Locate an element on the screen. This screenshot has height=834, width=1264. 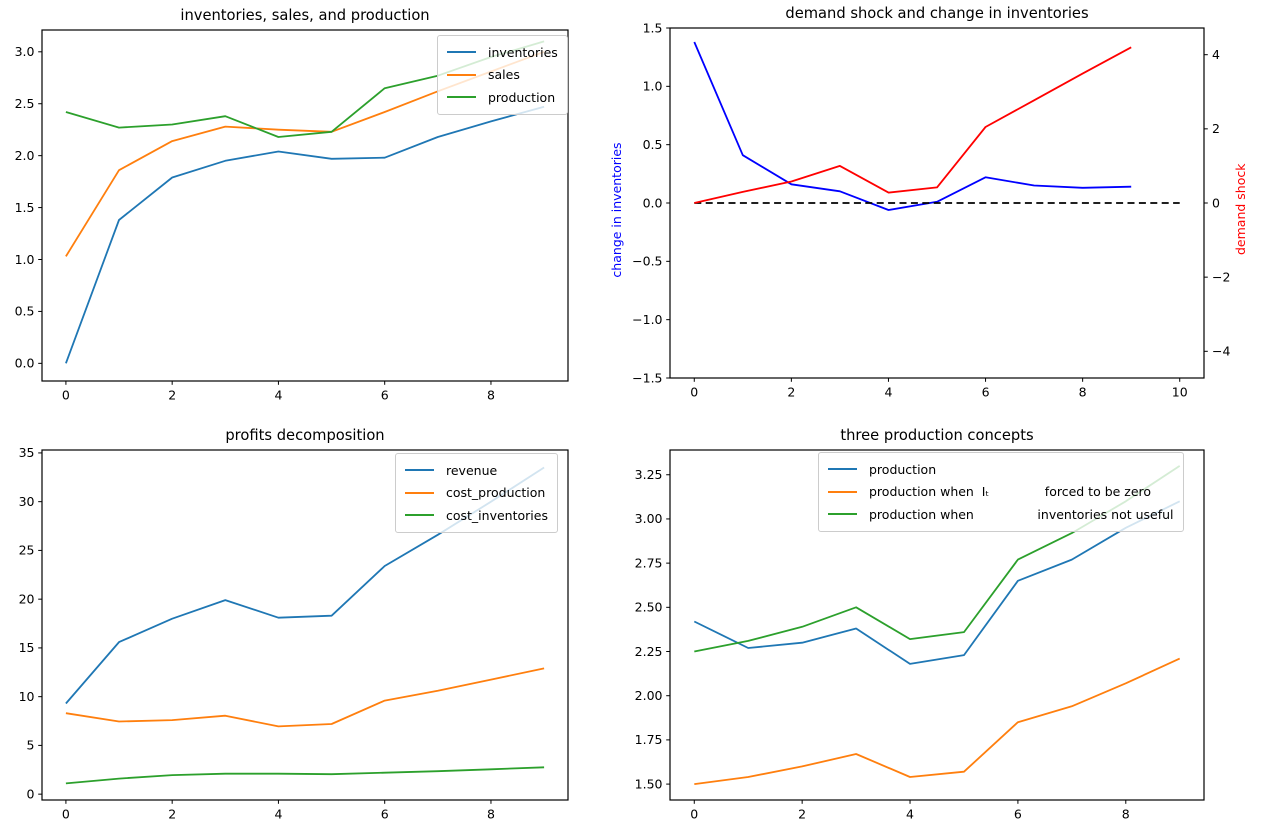
legend-label: production when Iₜ forced to be zero is located at coordinates (1010, 492).